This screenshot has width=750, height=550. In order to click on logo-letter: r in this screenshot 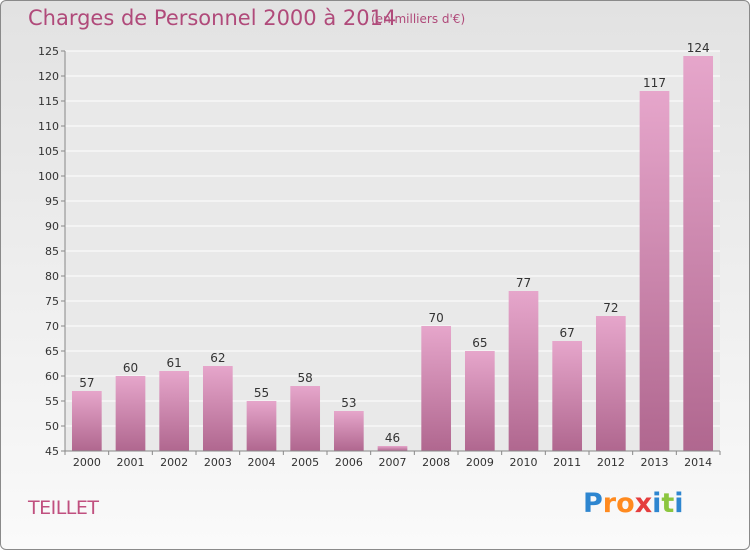, I will do `click(609, 503)`.